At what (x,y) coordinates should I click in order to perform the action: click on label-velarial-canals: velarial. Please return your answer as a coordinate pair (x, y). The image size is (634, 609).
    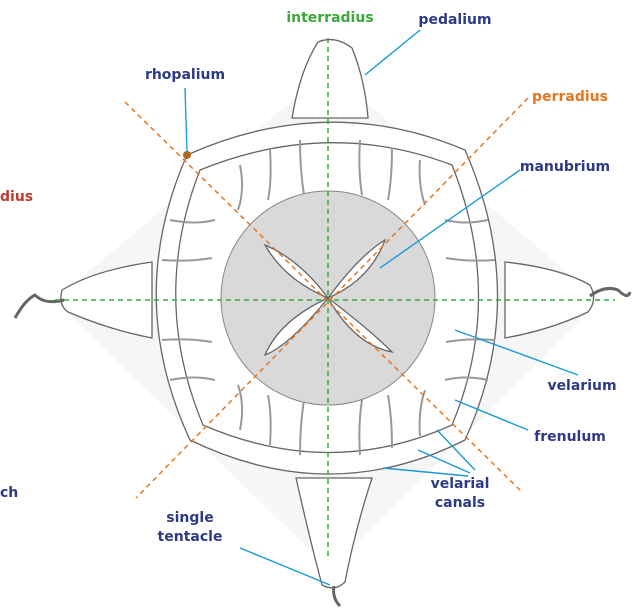
    Looking at the image, I should click on (460, 484).